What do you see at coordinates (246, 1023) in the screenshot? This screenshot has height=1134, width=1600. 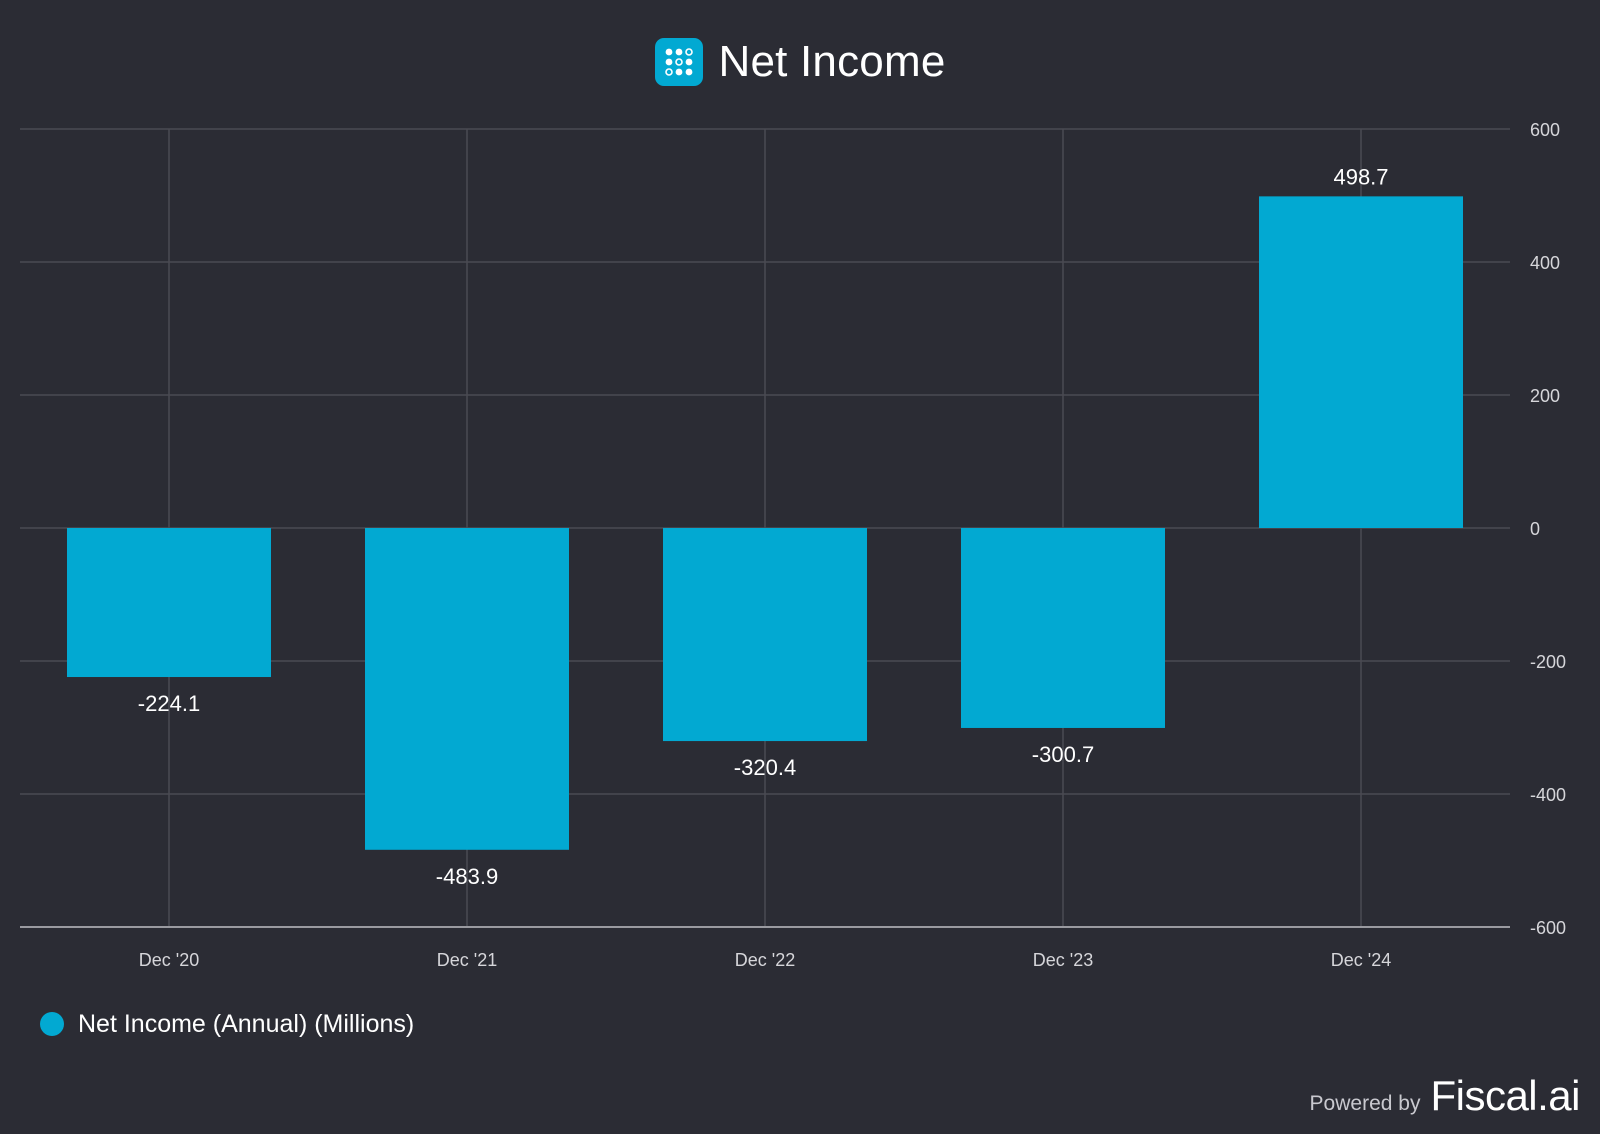 I see `legend-label: Net Income (Annual) (Millions)` at bounding box center [246, 1023].